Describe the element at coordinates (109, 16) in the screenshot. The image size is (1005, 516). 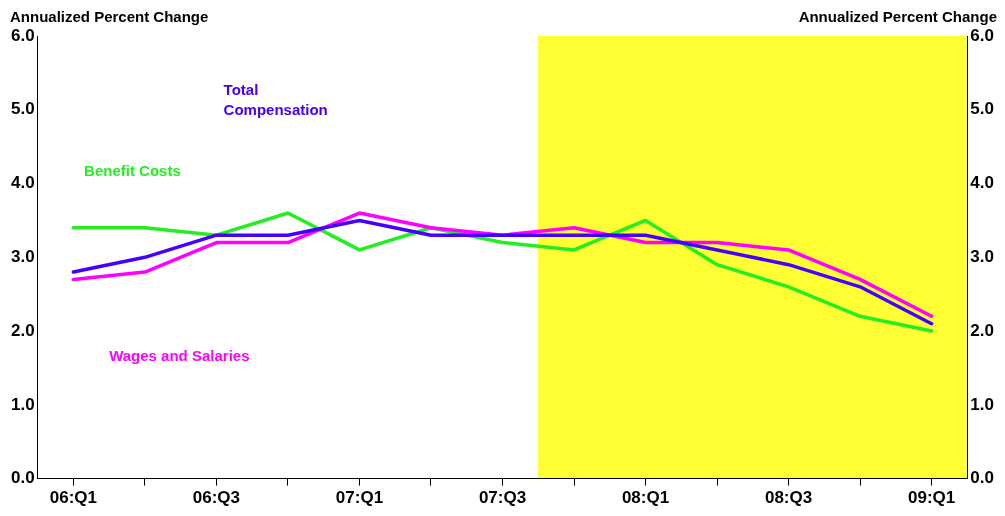
I see `y-axis-title: Annualized Percent Change` at that location.